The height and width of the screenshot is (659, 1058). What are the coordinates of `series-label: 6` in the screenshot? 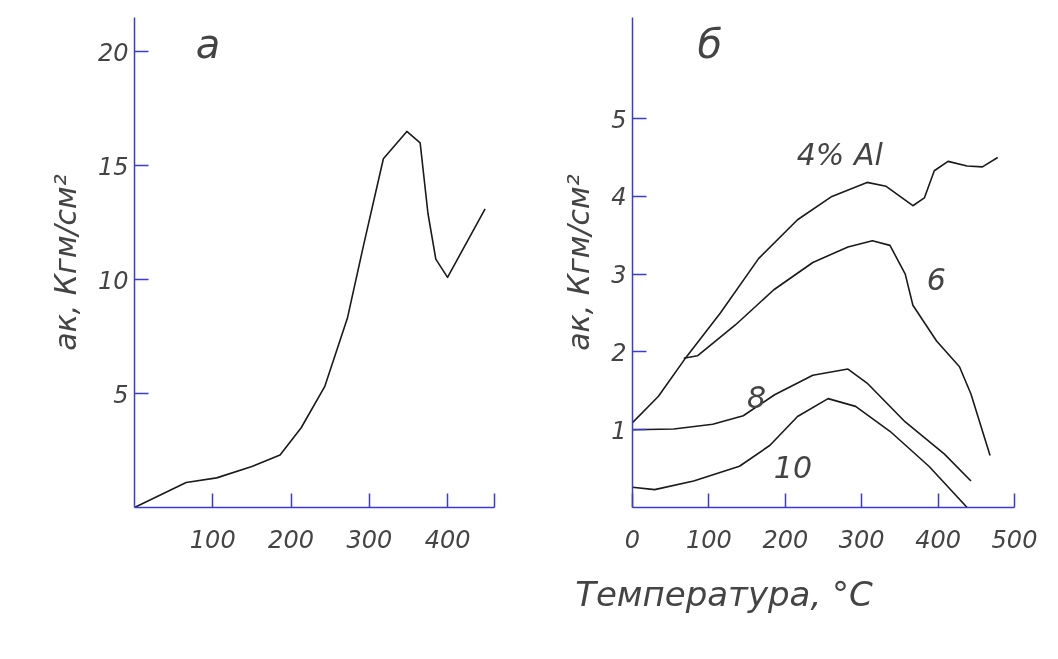 It's located at (936, 279).